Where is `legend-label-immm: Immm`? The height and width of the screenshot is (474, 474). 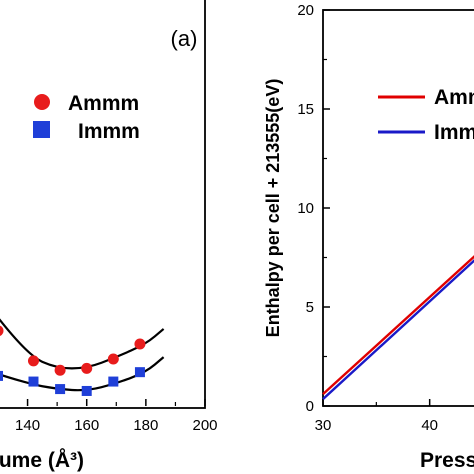 legend-label-immm: Immm is located at coordinates (109, 131).